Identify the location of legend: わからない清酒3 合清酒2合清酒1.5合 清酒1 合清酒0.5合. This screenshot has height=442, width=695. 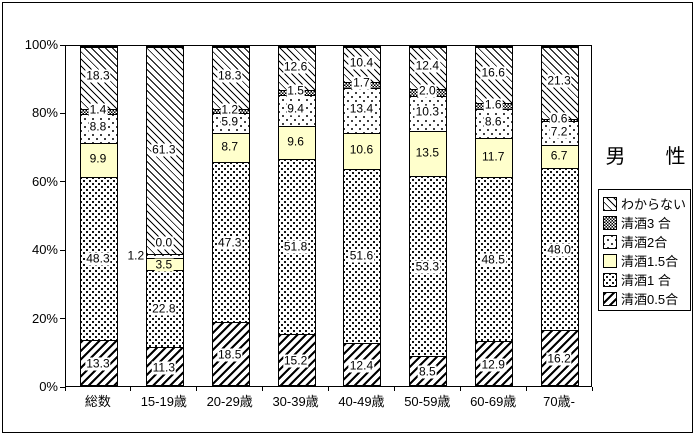
(644, 250).